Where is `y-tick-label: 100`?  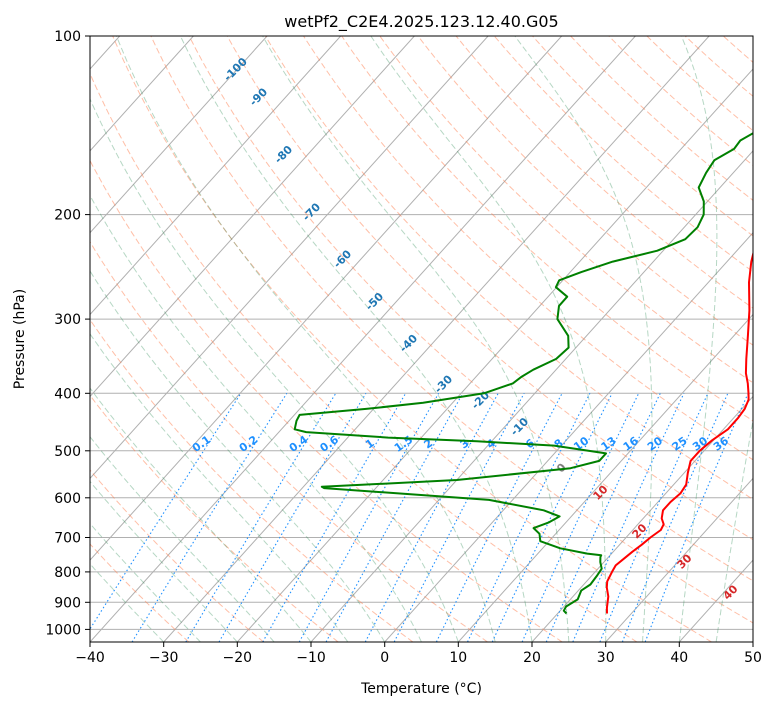 y-tick-label: 100 is located at coordinates (67, 37).